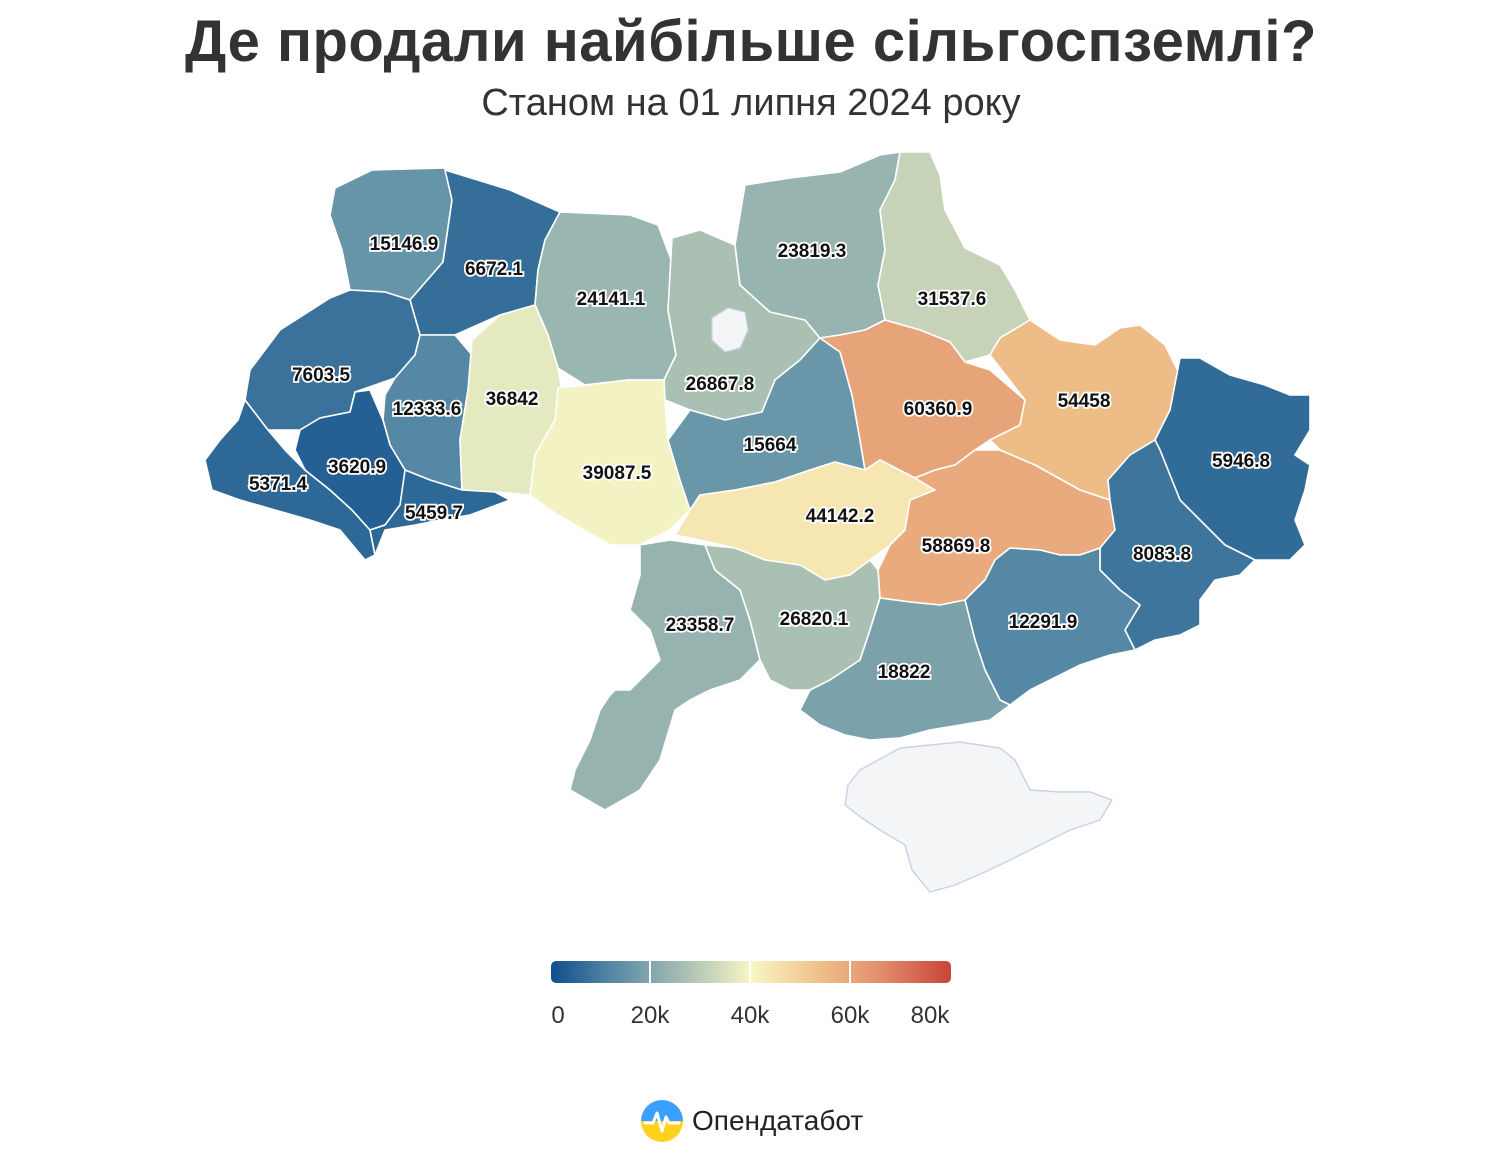 The width and height of the screenshot is (1502, 1160). Describe the element at coordinates (850, 1015) in the screenshot. I see `legend-tick-60k: 60k` at that location.